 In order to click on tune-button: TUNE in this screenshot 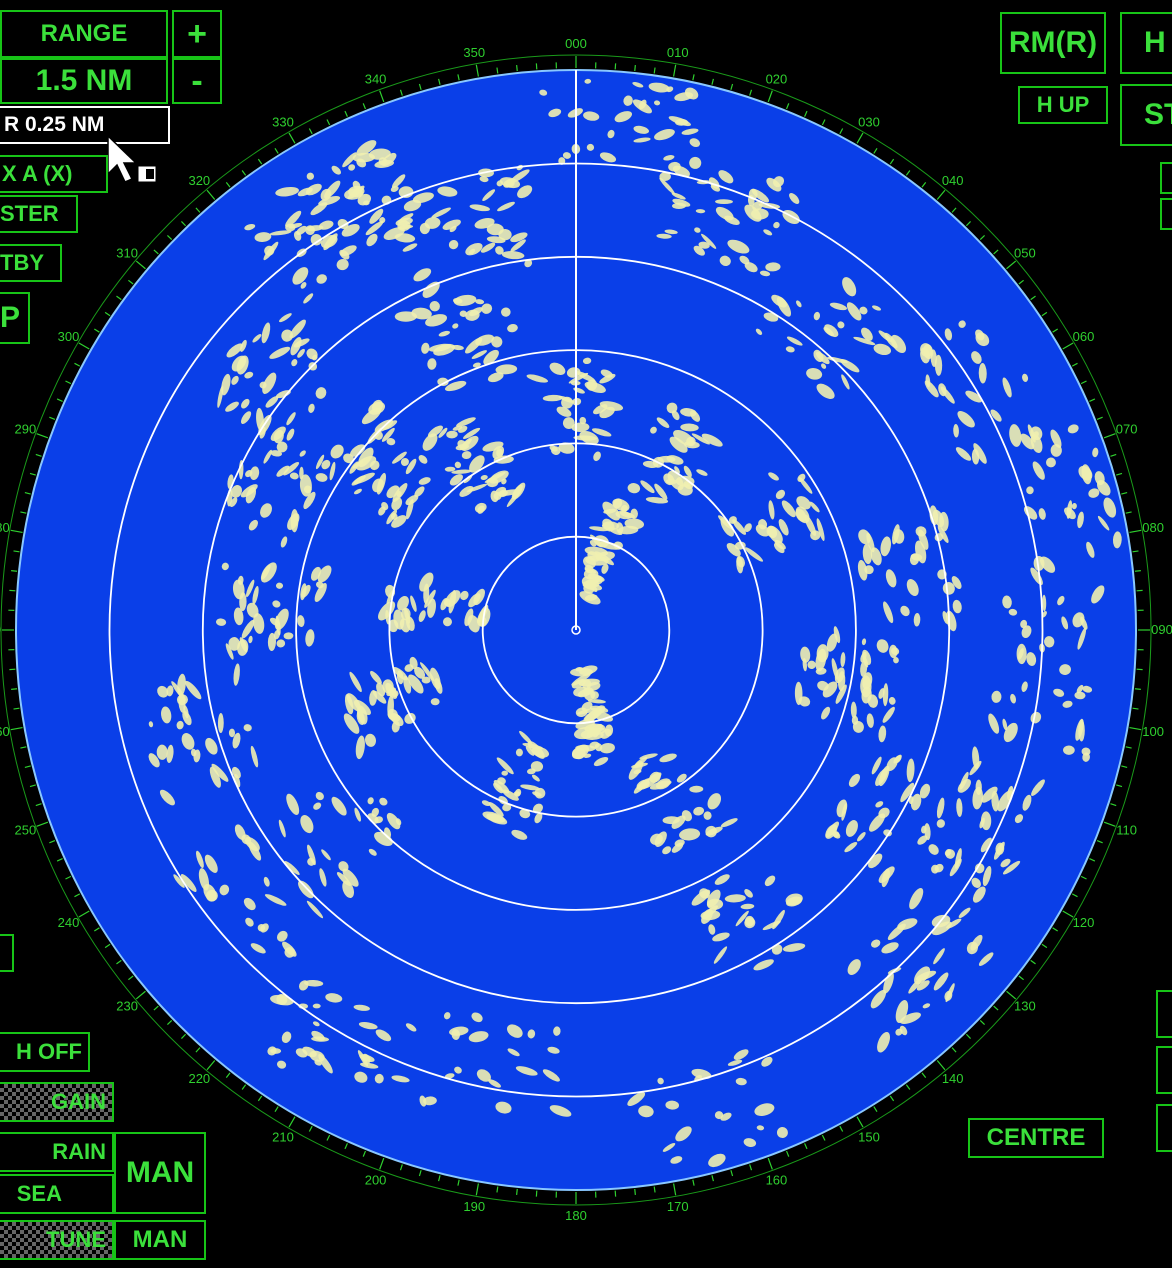, I will do `click(57, 1240)`.